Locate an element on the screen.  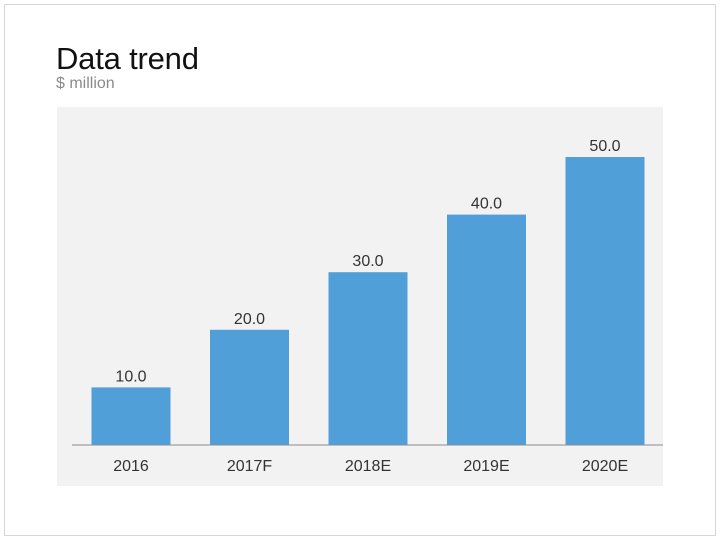
x-tick-label-2016: 2016 is located at coordinates (131, 466).